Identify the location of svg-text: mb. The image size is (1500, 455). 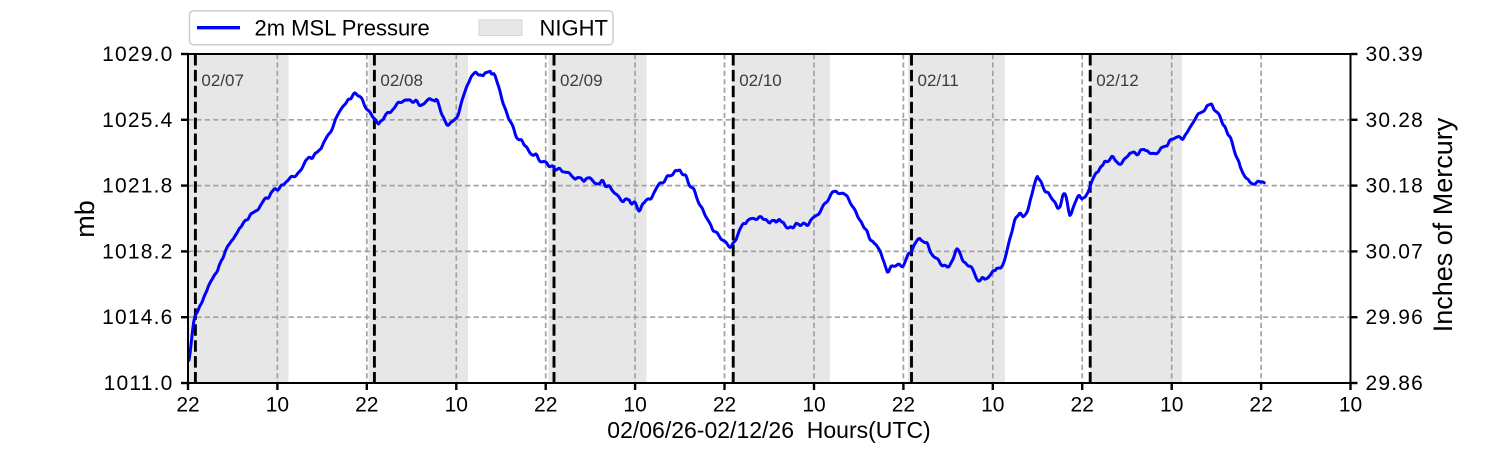
(85, 219).